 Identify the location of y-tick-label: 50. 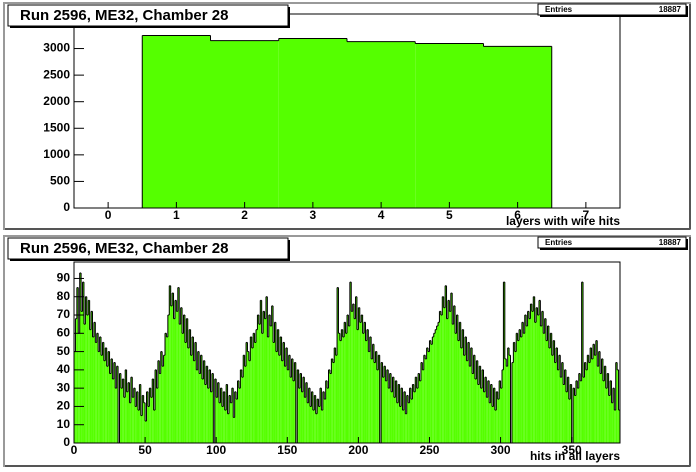
(64, 351).